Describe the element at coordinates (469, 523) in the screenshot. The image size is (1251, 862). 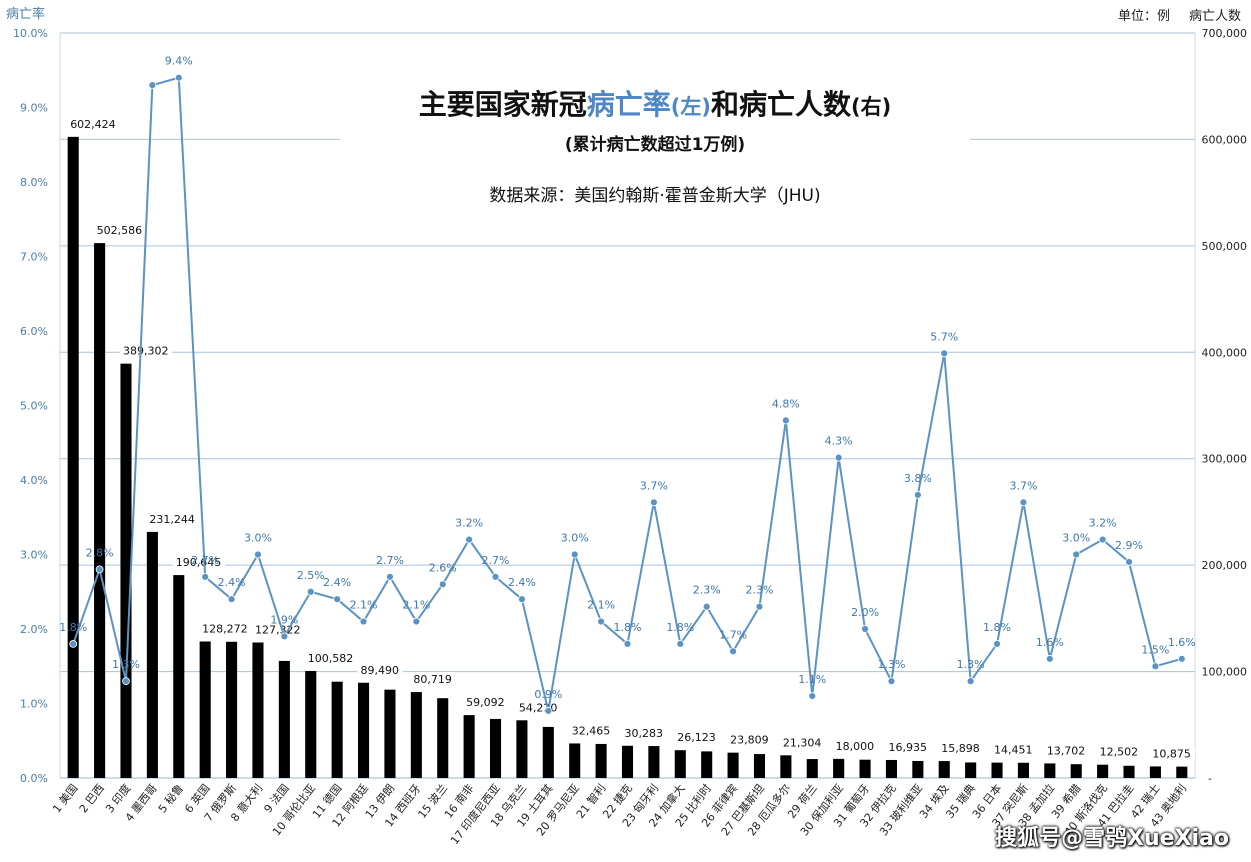
I see `rate-data-label: 3.2%` at that location.